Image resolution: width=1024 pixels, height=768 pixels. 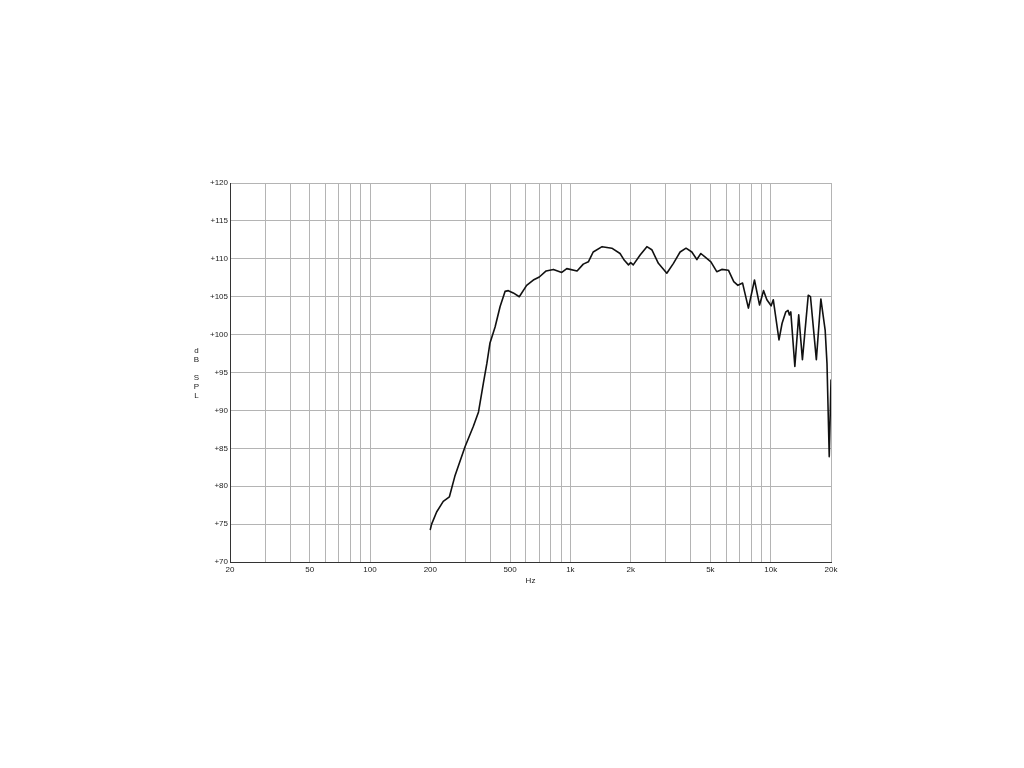 I want to click on y-tick-label: +105, so click(x=219, y=296).